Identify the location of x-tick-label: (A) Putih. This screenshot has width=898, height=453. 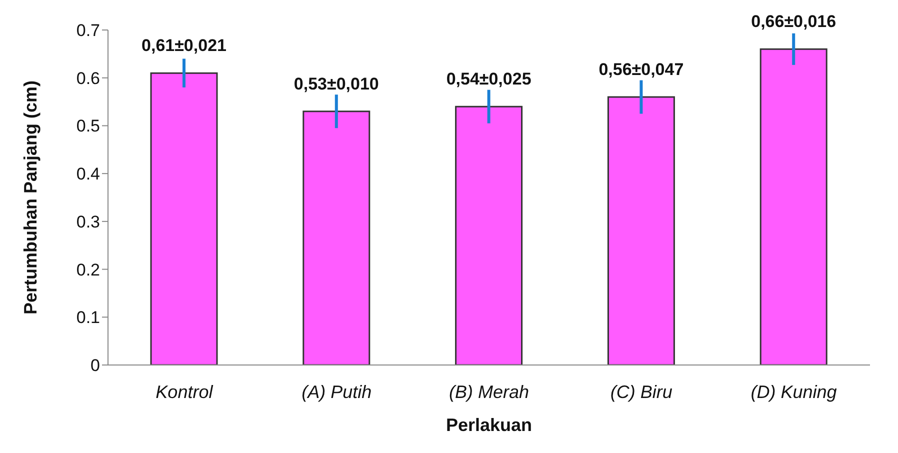
(337, 392).